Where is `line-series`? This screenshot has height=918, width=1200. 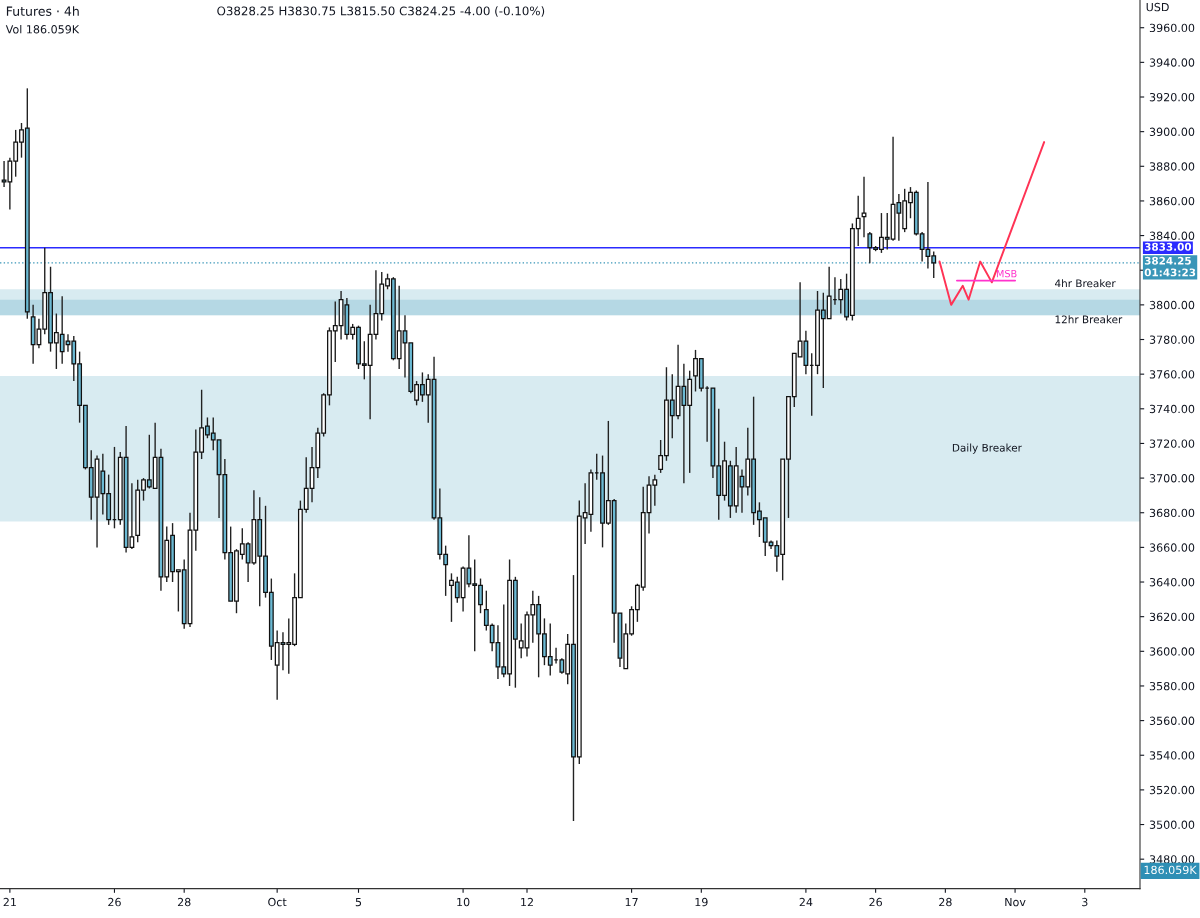 line-series is located at coordinates (992, 223).